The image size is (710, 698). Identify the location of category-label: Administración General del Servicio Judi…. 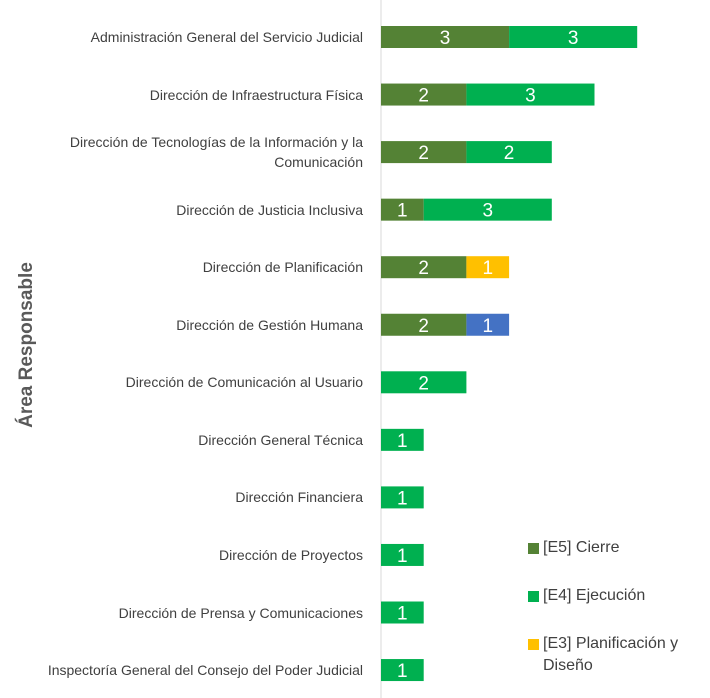
(226, 37).